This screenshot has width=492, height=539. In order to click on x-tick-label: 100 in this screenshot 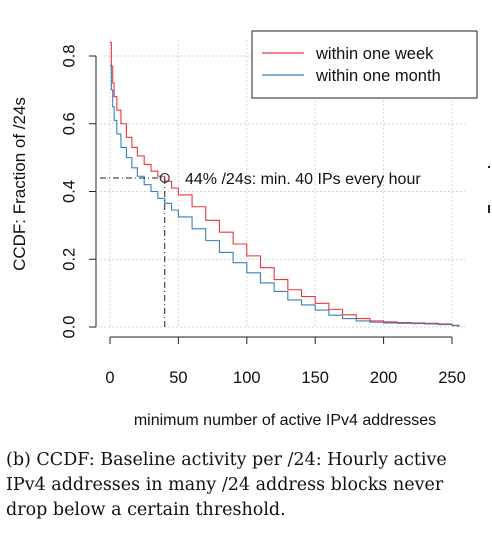, I will do `click(247, 378)`.